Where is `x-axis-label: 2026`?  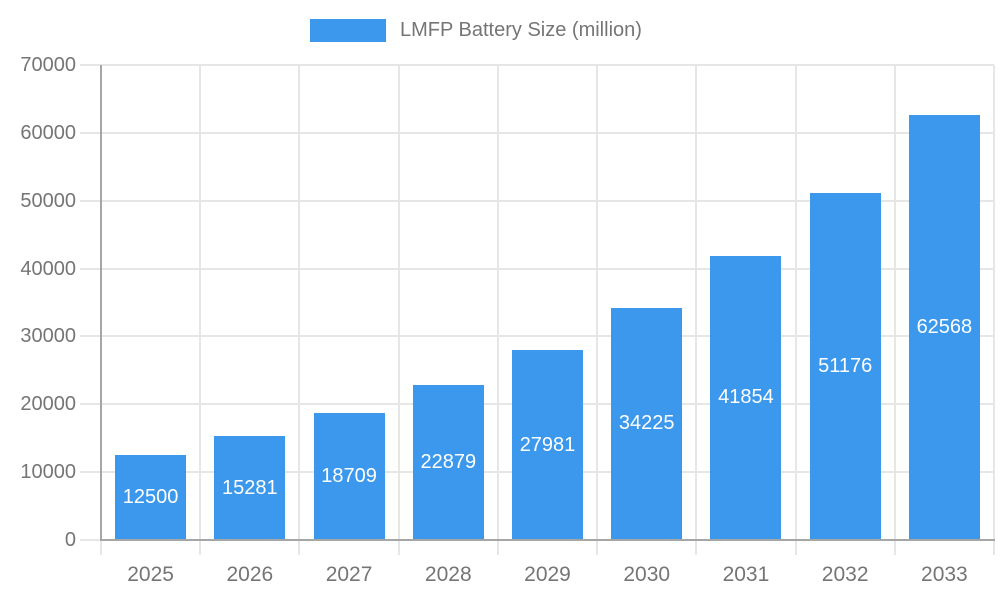 x-axis-label: 2026 is located at coordinates (250, 574).